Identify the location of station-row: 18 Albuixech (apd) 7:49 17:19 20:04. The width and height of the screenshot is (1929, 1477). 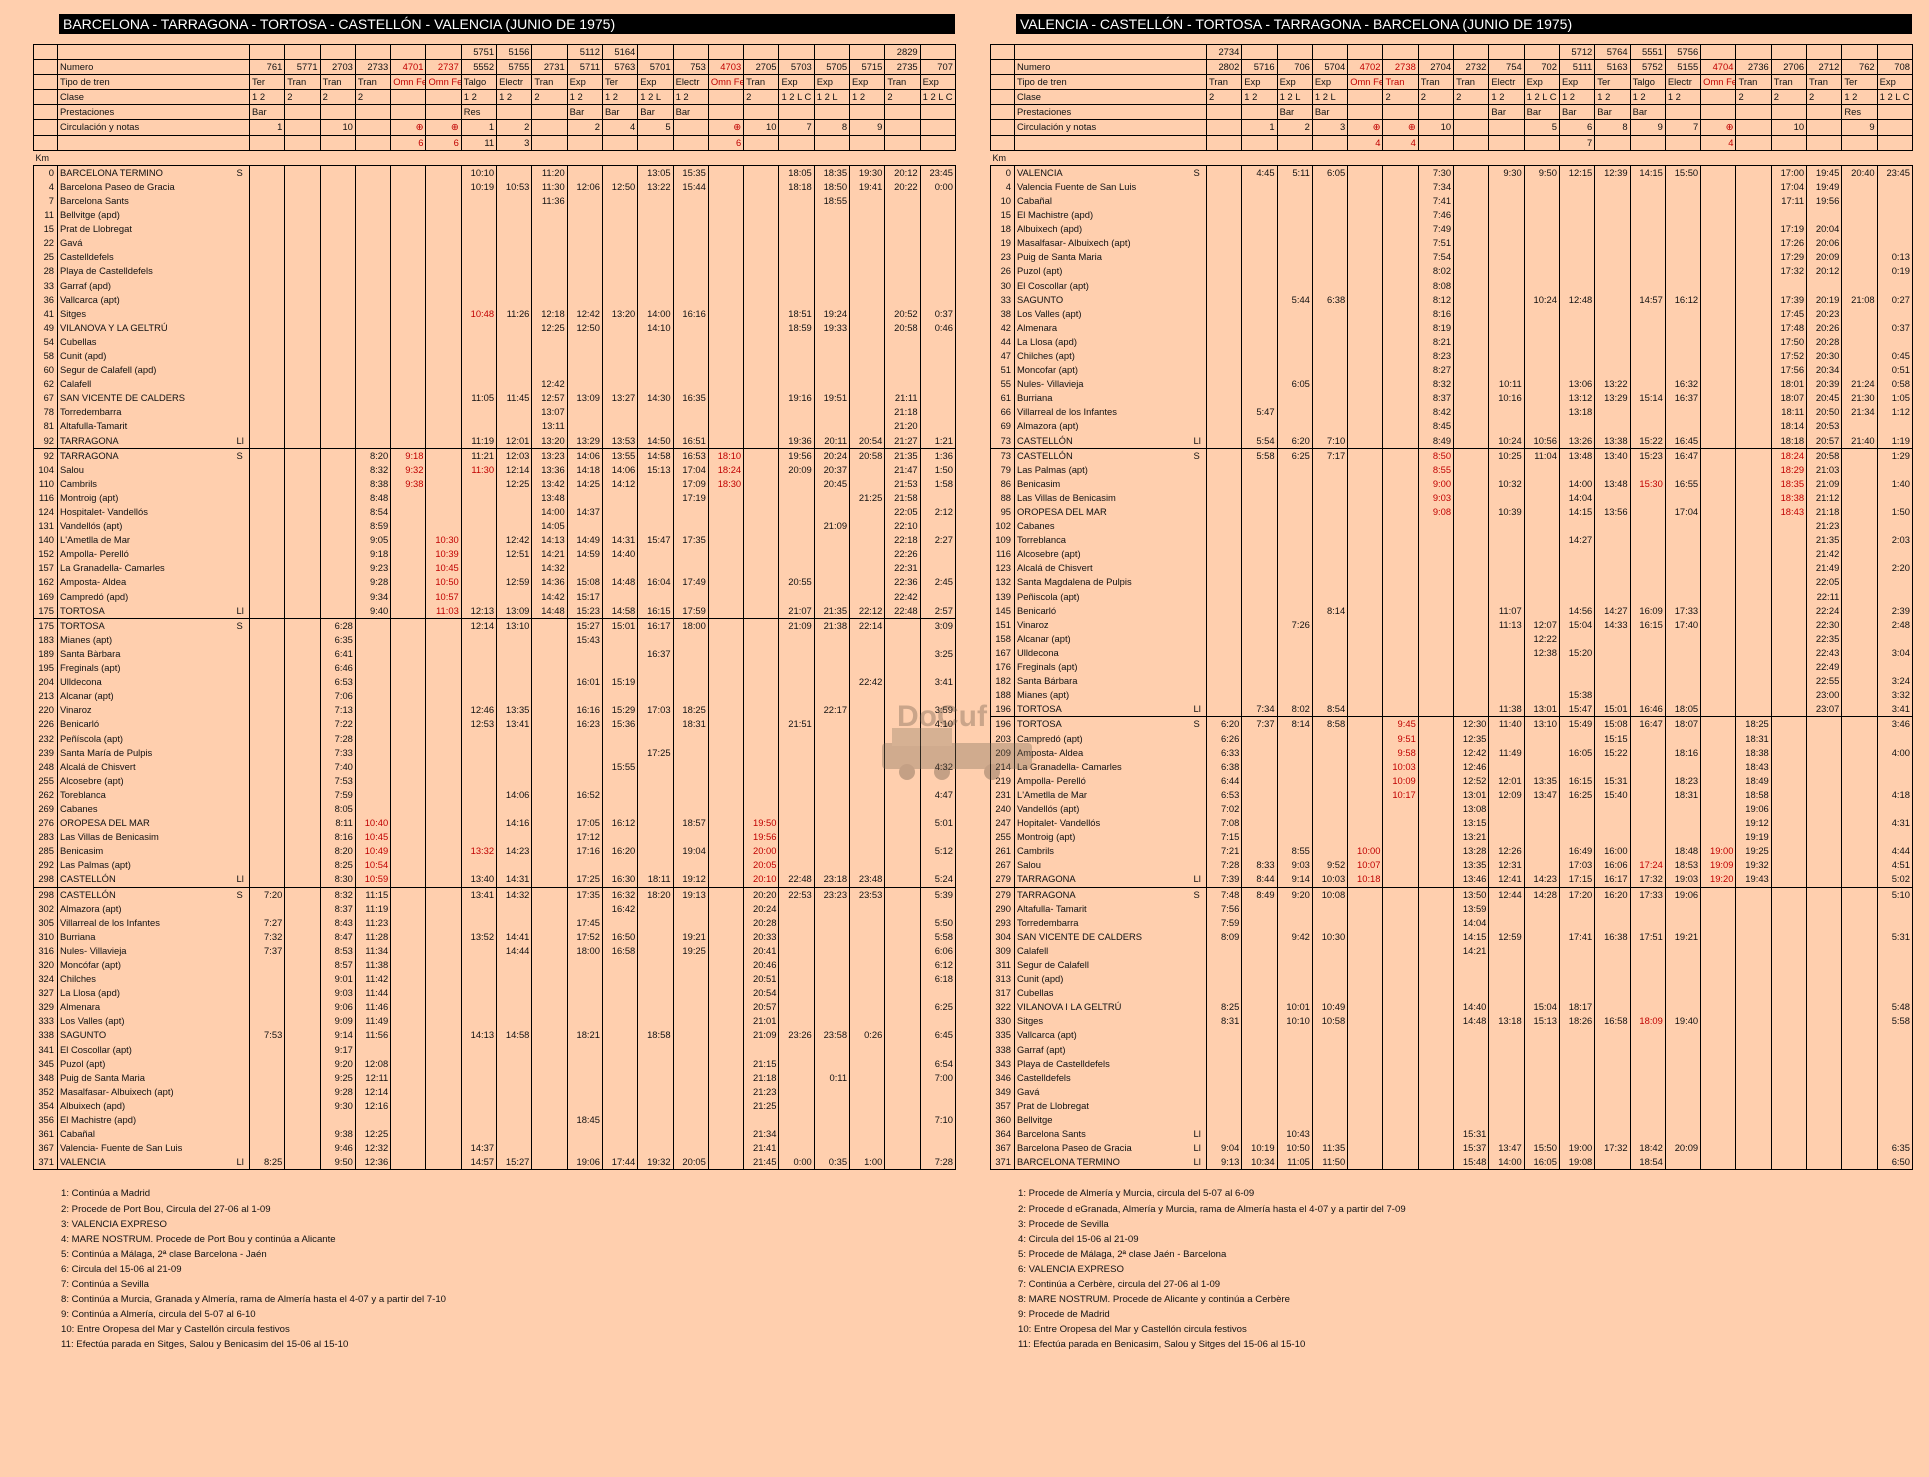
(1451, 229).